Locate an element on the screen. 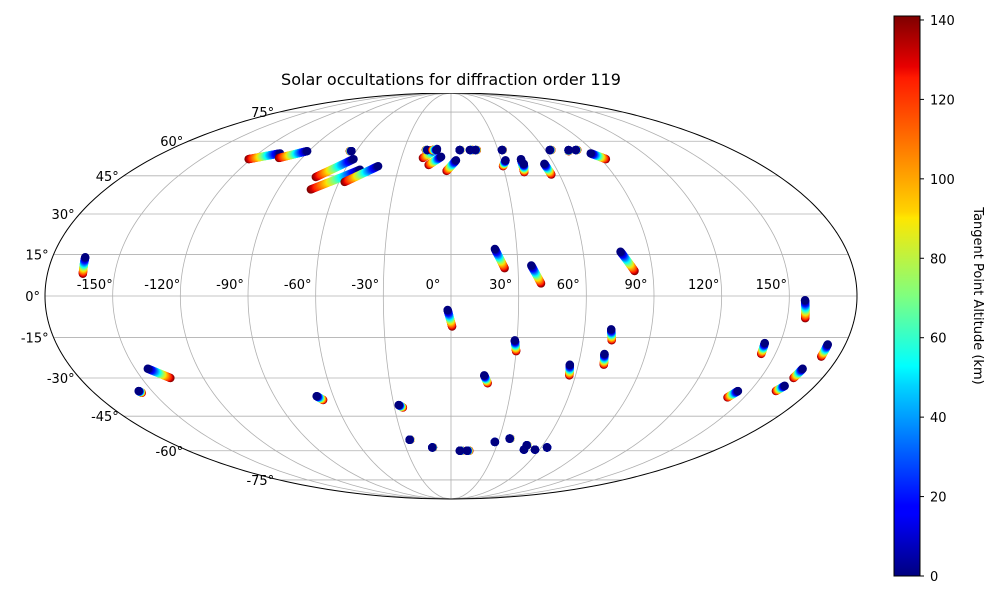 The width and height of the screenshot is (1000, 600). lat-tick-label: 75° is located at coordinates (262, 113).